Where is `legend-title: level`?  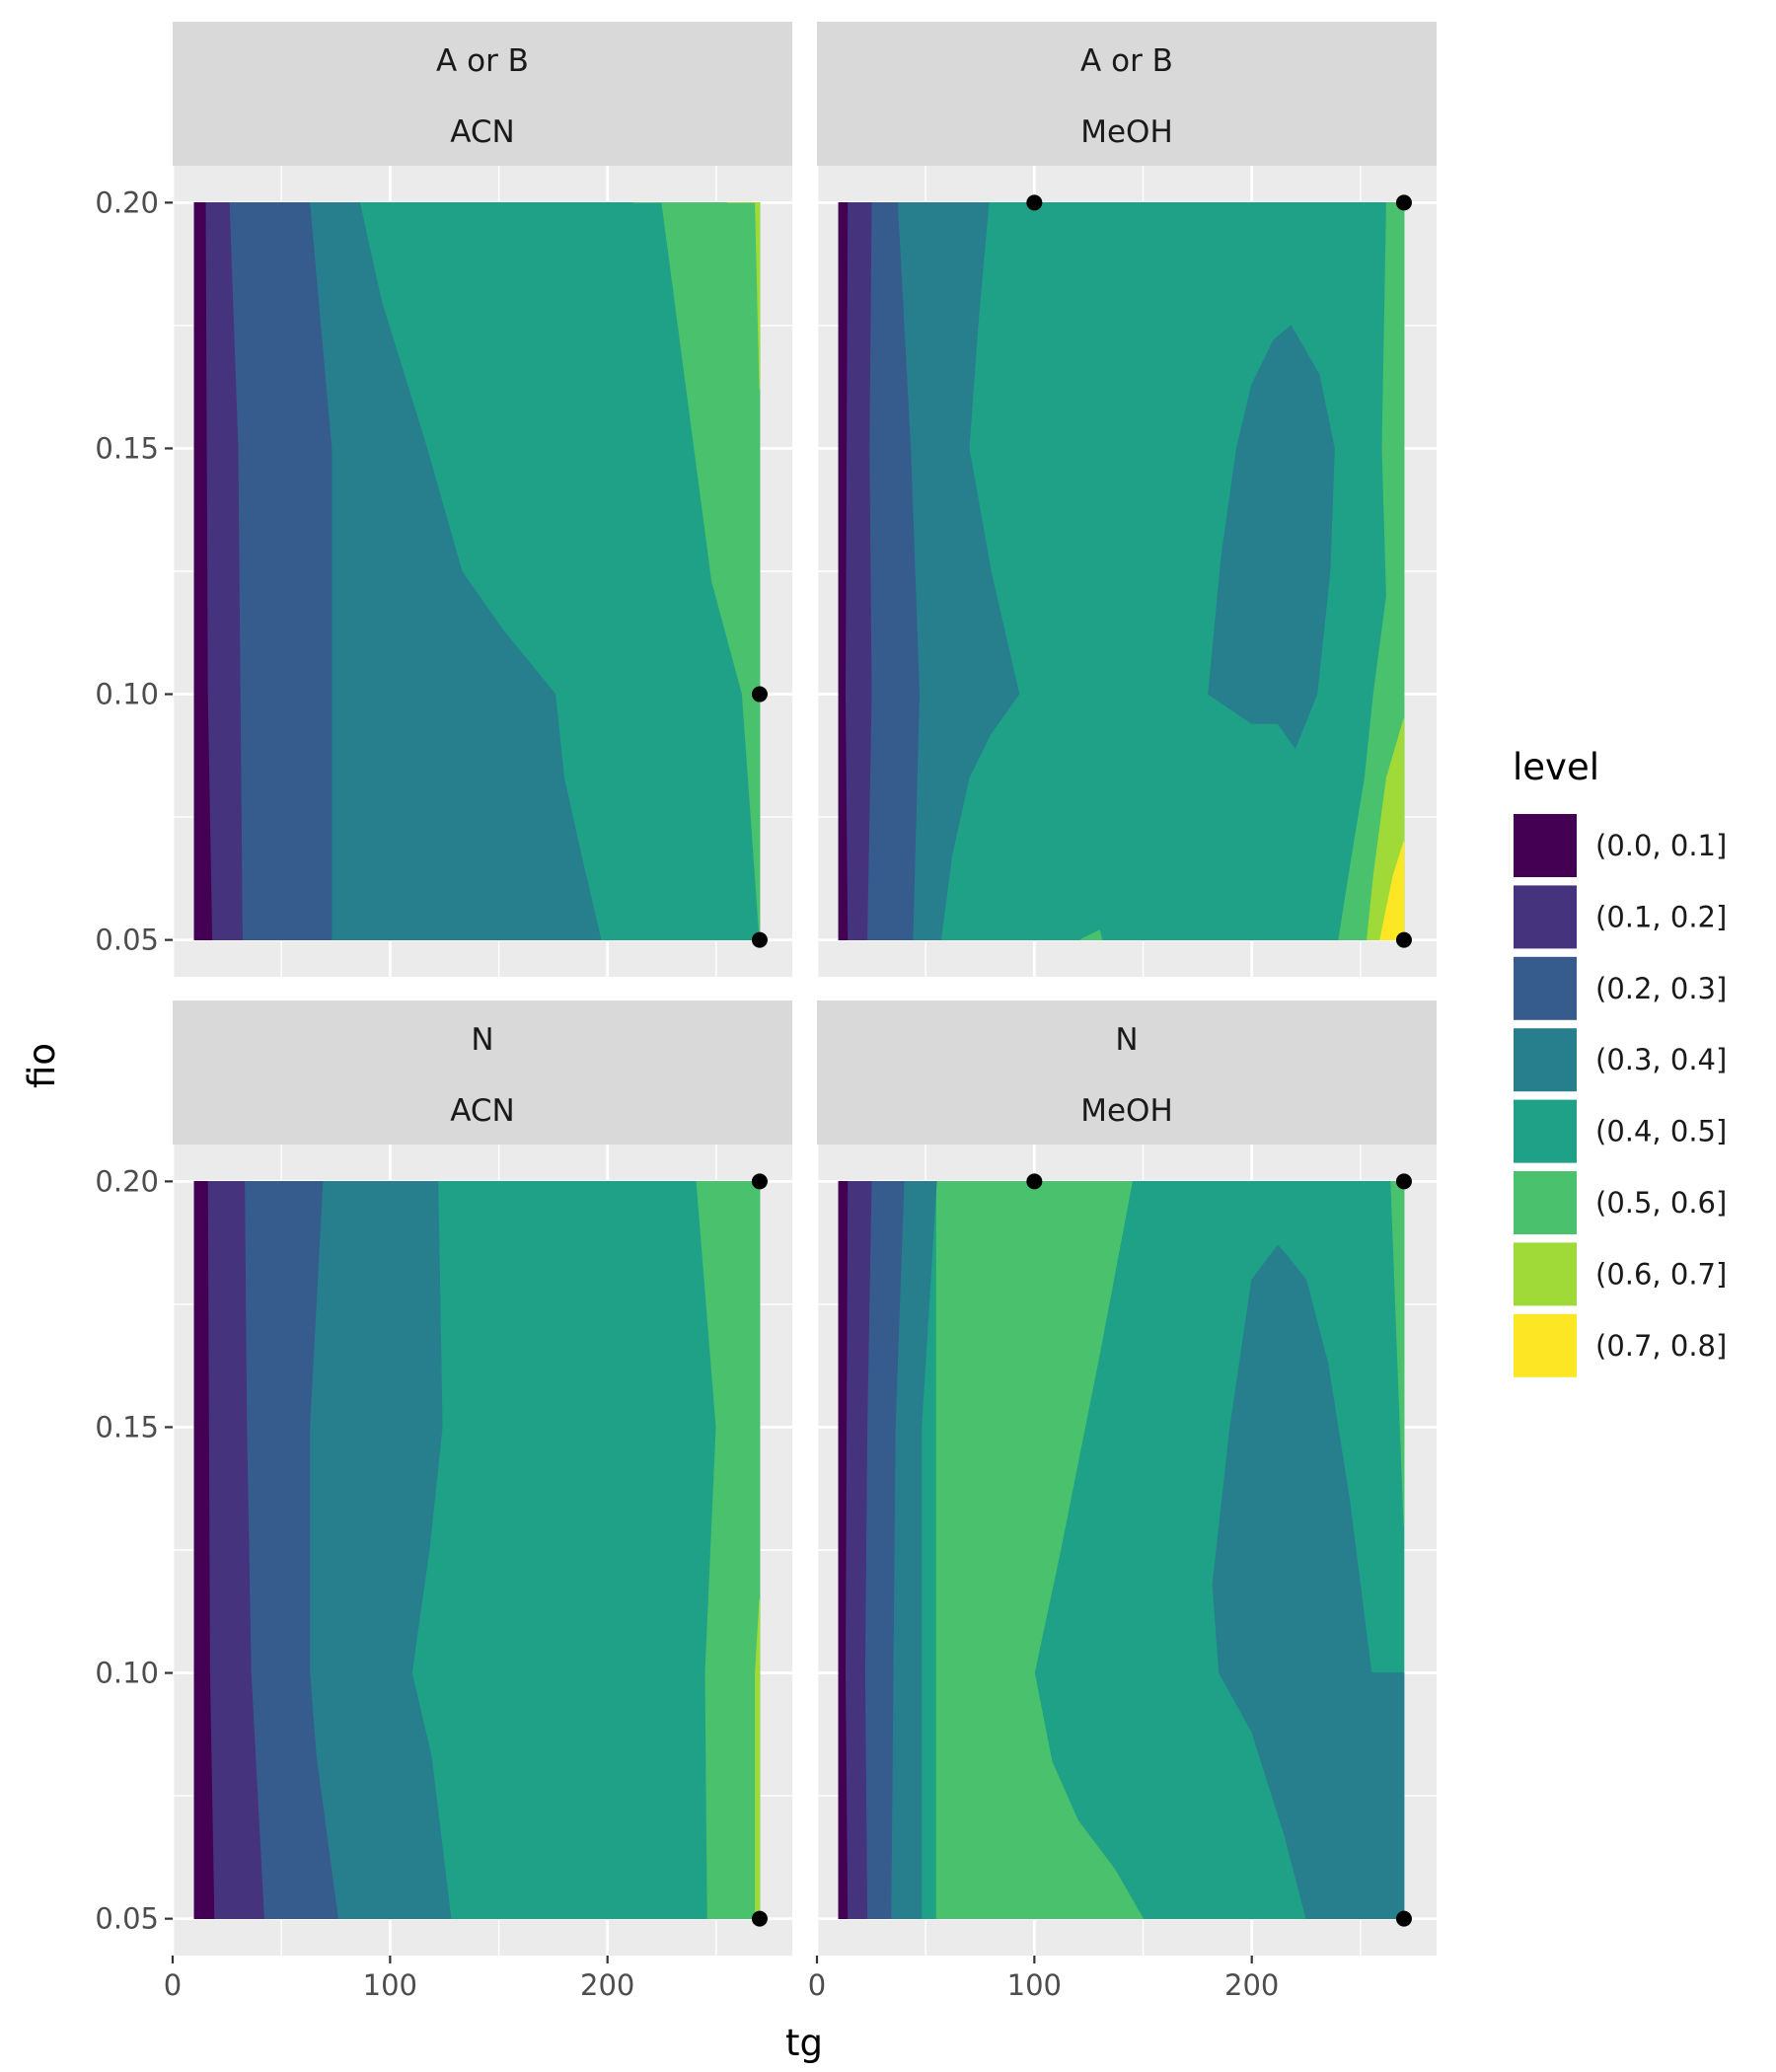 legend-title: level is located at coordinates (1556, 767).